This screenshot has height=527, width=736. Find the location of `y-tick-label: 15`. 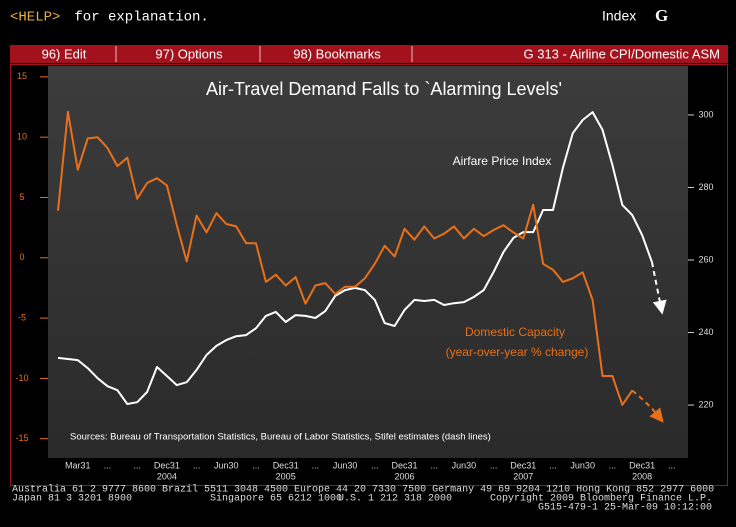

y-tick-label: 15 is located at coordinates (22, 76).